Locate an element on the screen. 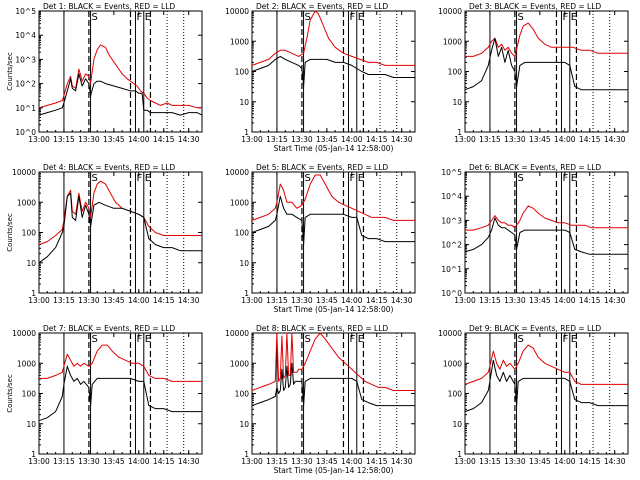 The height and width of the screenshot is (480, 640). panel-title: Det 3: BLACK = Events, RED = LLD is located at coordinates (535, 6).